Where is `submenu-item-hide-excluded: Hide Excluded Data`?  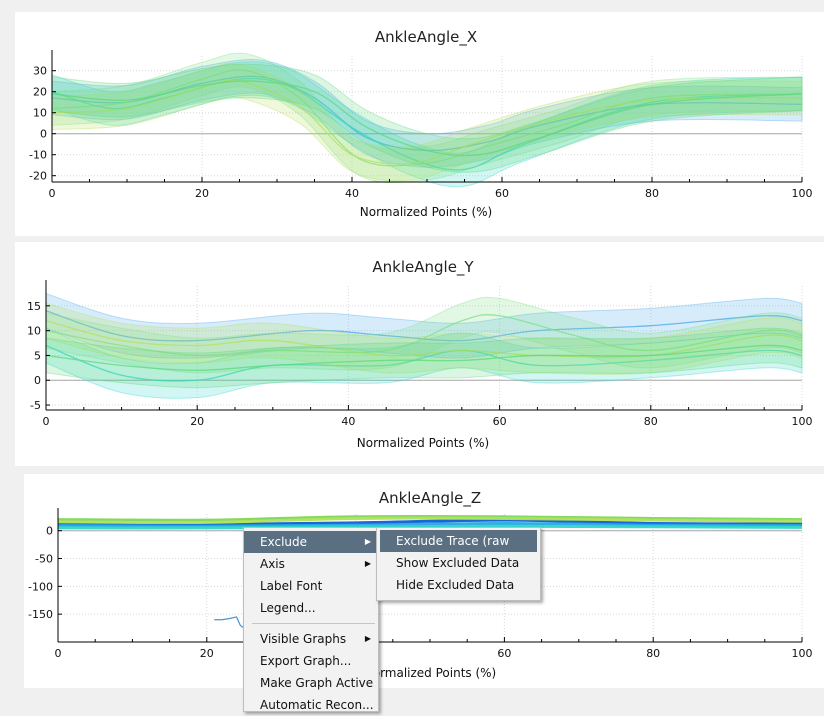
submenu-item-hide-excluded: Hide Excluded Data is located at coordinates (458, 585).